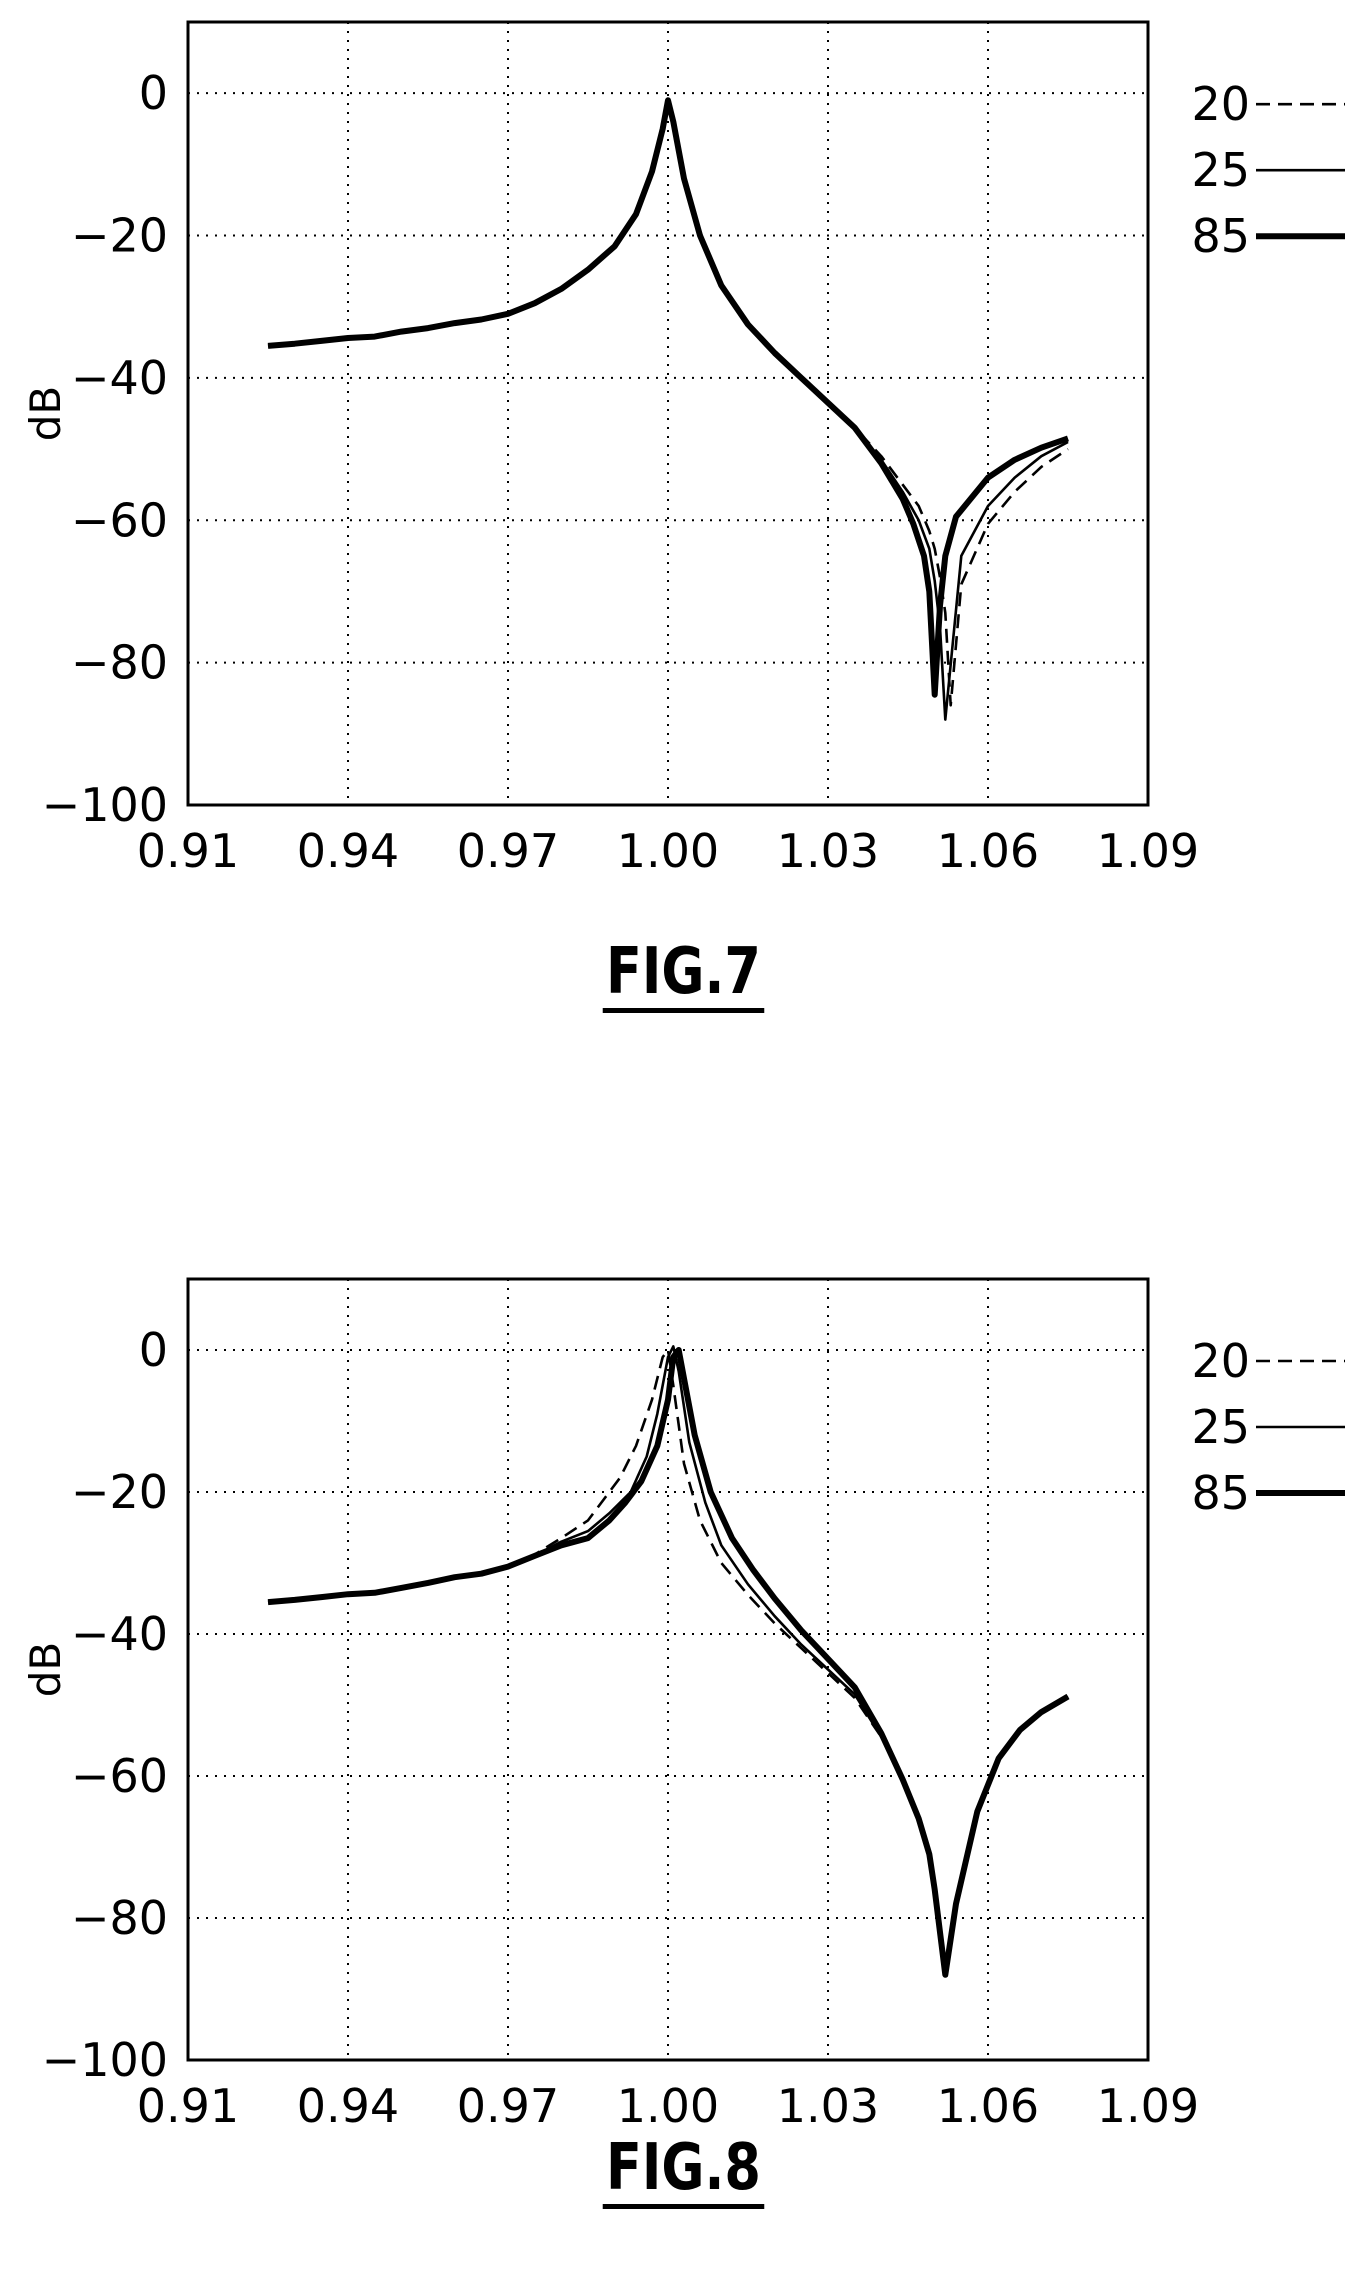 The height and width of the screenshot is (2293, 1366). I want to click on caption-fig8-text: FIG.8, so click(683, 2172).